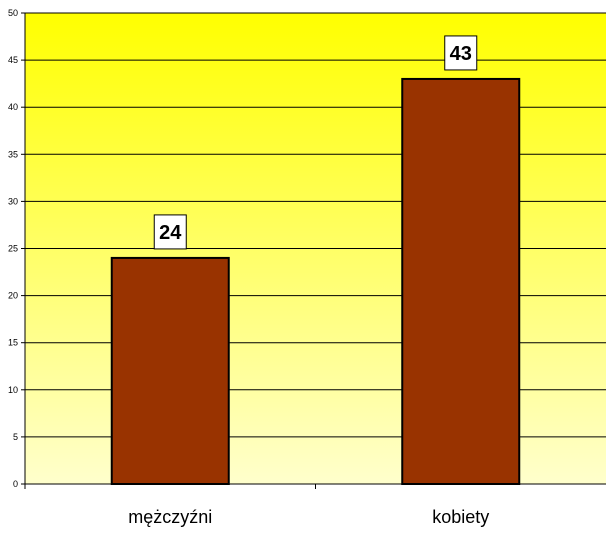 This screenshot has width=606, height=533. I want to click on x-category-label: kobiety, so click(460, 517).